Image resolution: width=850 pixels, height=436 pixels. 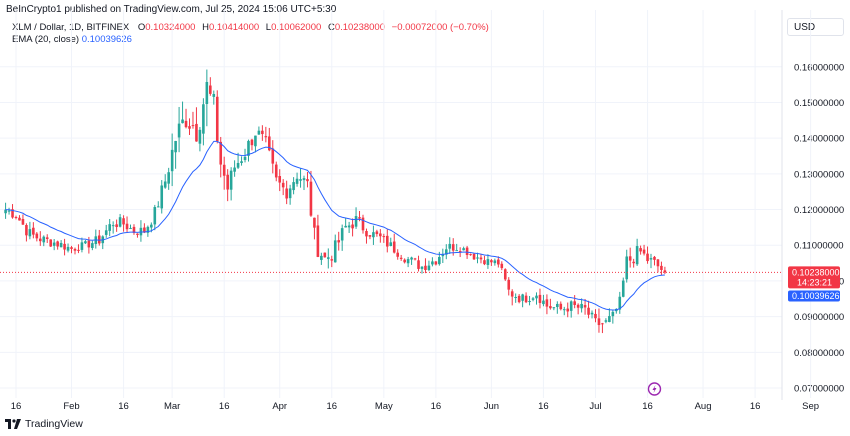 What do you see at coordinates (816, 272) in the screenshot?
I see `last-price-tag-value: 0.10238000` at bounding box center [816, 272].